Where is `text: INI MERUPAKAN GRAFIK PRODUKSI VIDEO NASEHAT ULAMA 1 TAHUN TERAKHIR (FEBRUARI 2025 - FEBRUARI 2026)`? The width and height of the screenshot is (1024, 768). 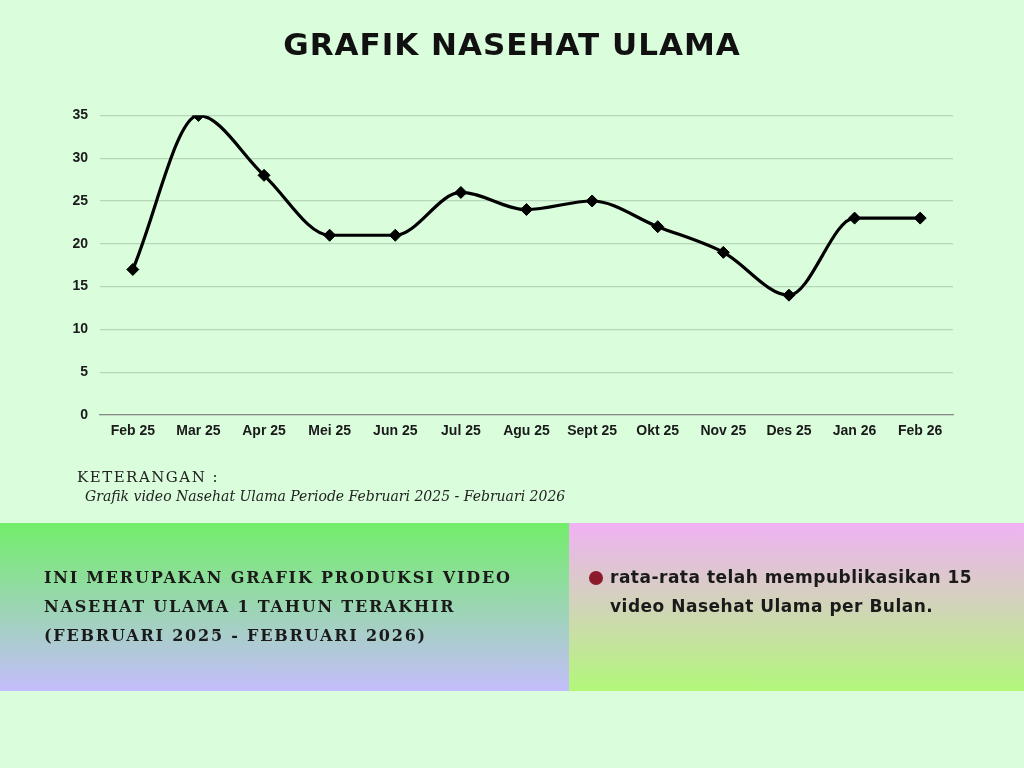
text: INI MERUPAKAN GRAFIK PRODUKSI VIDEO NASEHAT ULAMA 1 TAHUN TERAKHIR (FEBRUARI 2025 - FEBRUARI 2026) is located at coordinates (278, 607).